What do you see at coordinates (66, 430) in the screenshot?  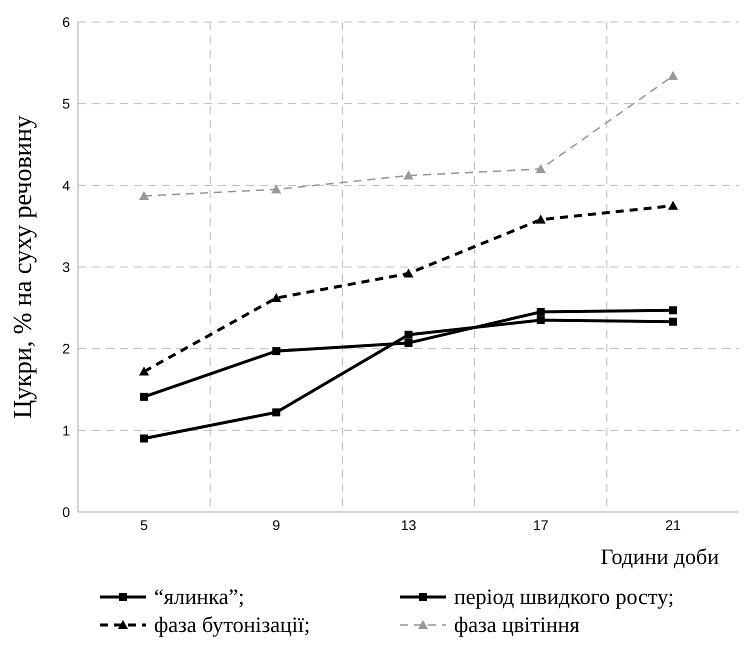 I see `y-tick-label: 1` at bounding box center [66, 430].